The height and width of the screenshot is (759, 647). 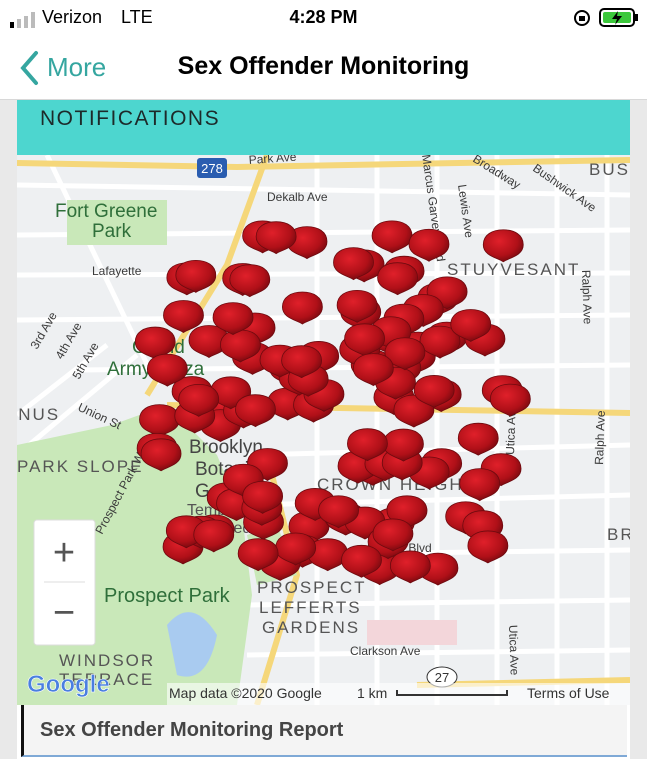 What do you see at coordinates (30, 68) in the screenshot?
I see `back-chevron` at bounding box center [30, 68].